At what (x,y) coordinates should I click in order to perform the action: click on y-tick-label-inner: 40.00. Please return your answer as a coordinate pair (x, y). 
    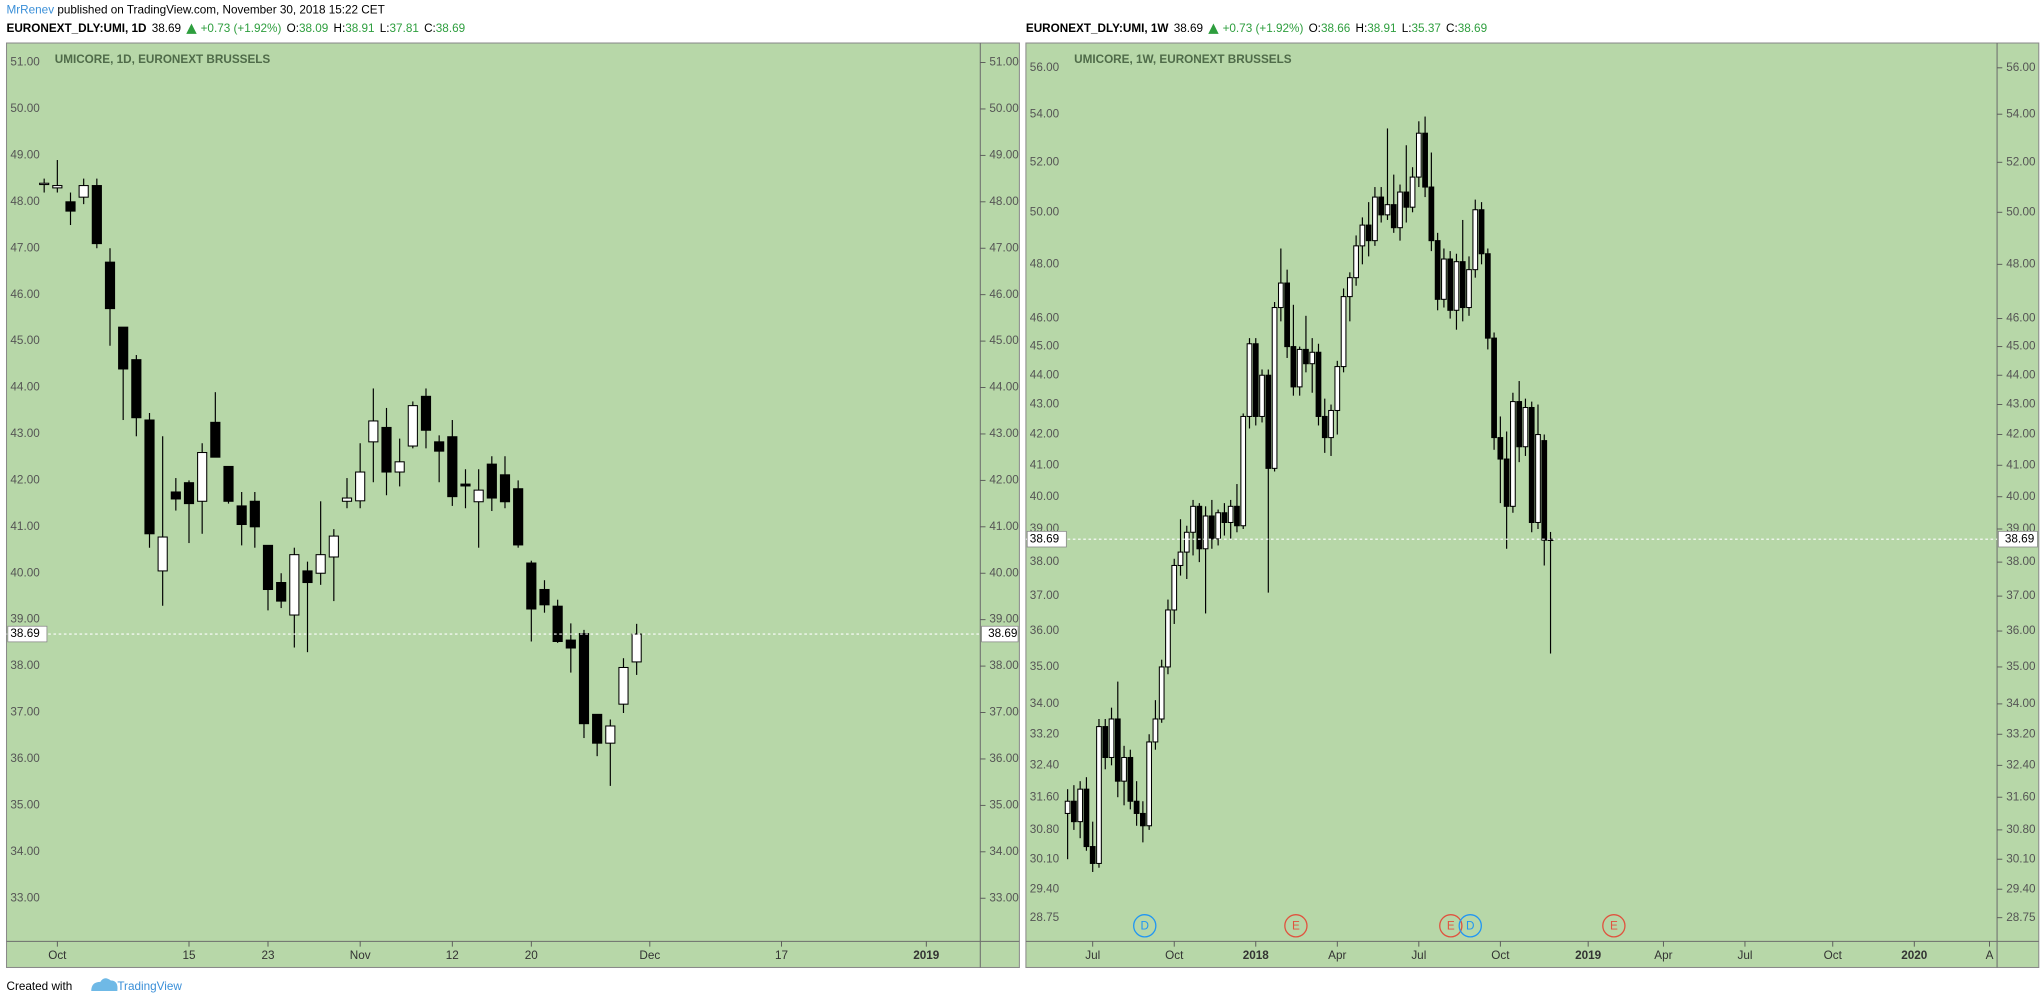
    Looking at the image, I should click on (25, 572).